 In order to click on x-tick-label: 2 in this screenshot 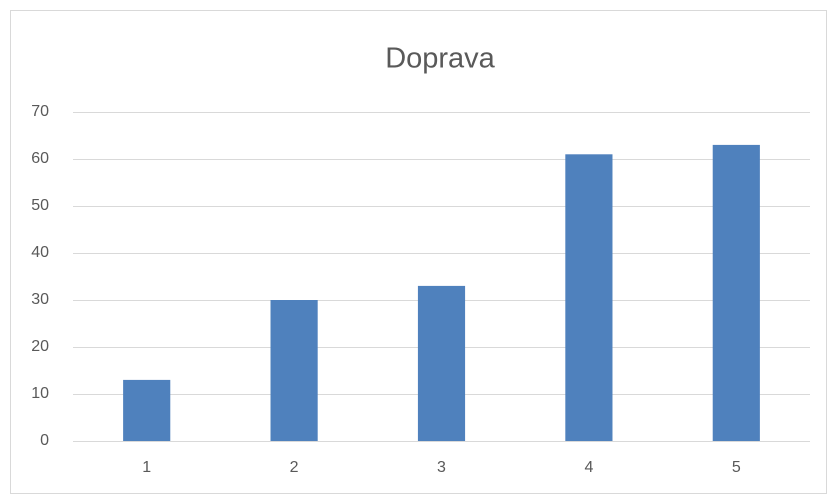, I will do `click(294, 467)`.